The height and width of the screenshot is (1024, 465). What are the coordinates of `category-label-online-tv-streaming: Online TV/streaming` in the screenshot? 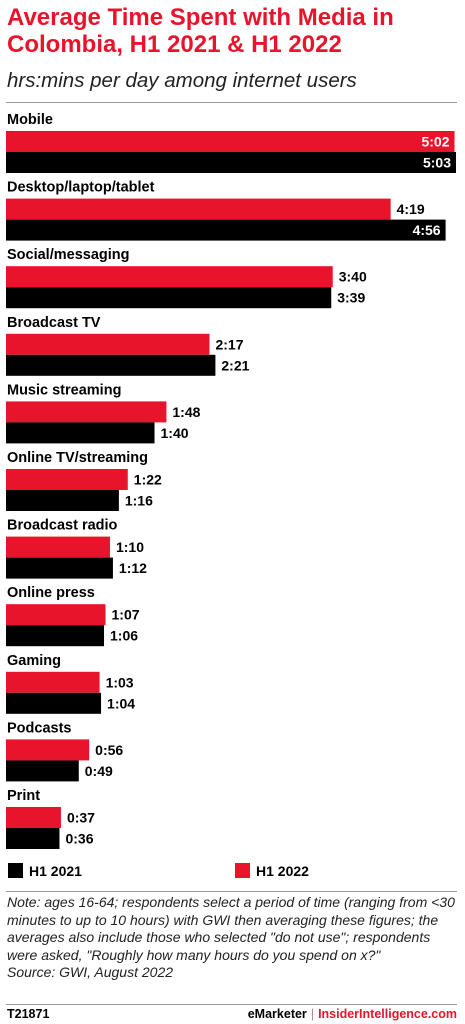 It's located at (77, 458).